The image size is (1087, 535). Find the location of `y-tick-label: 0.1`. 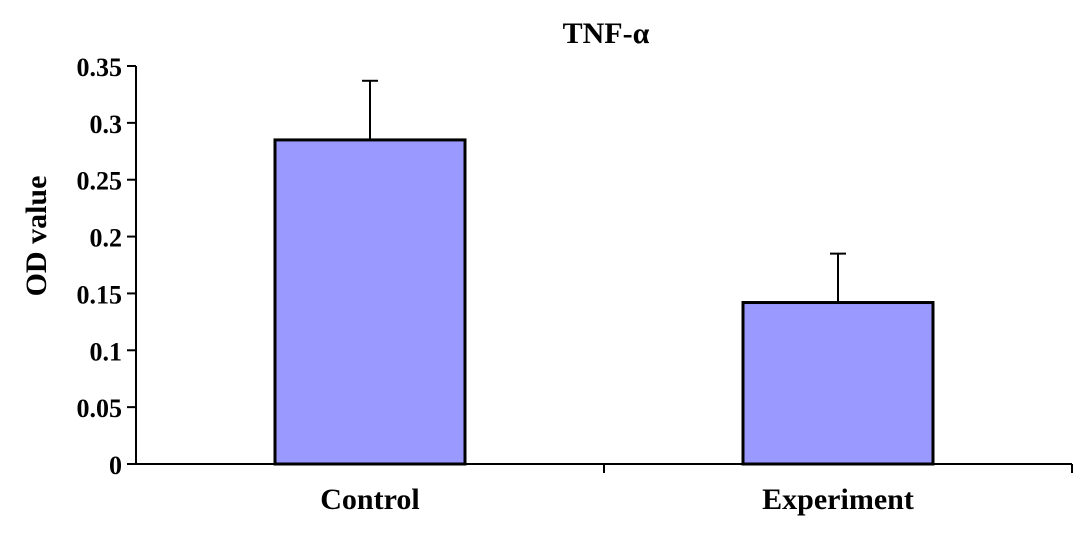

y-tick-label: 0.1 is located at coordinates (106, 351).